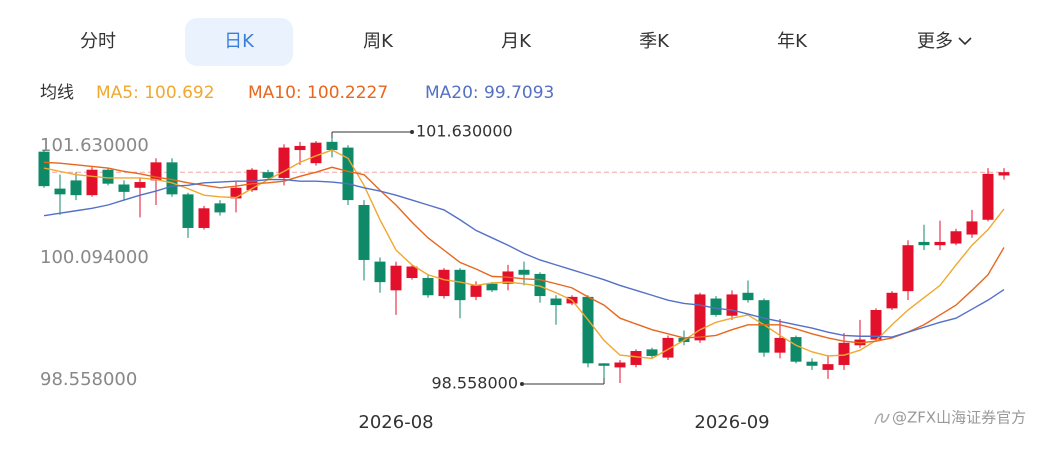 The image size is (1046, 454). Describe the element at coordinates (318, 93) in the screenshot. I see `legend-entry: MA10: 100.2227` at that location.